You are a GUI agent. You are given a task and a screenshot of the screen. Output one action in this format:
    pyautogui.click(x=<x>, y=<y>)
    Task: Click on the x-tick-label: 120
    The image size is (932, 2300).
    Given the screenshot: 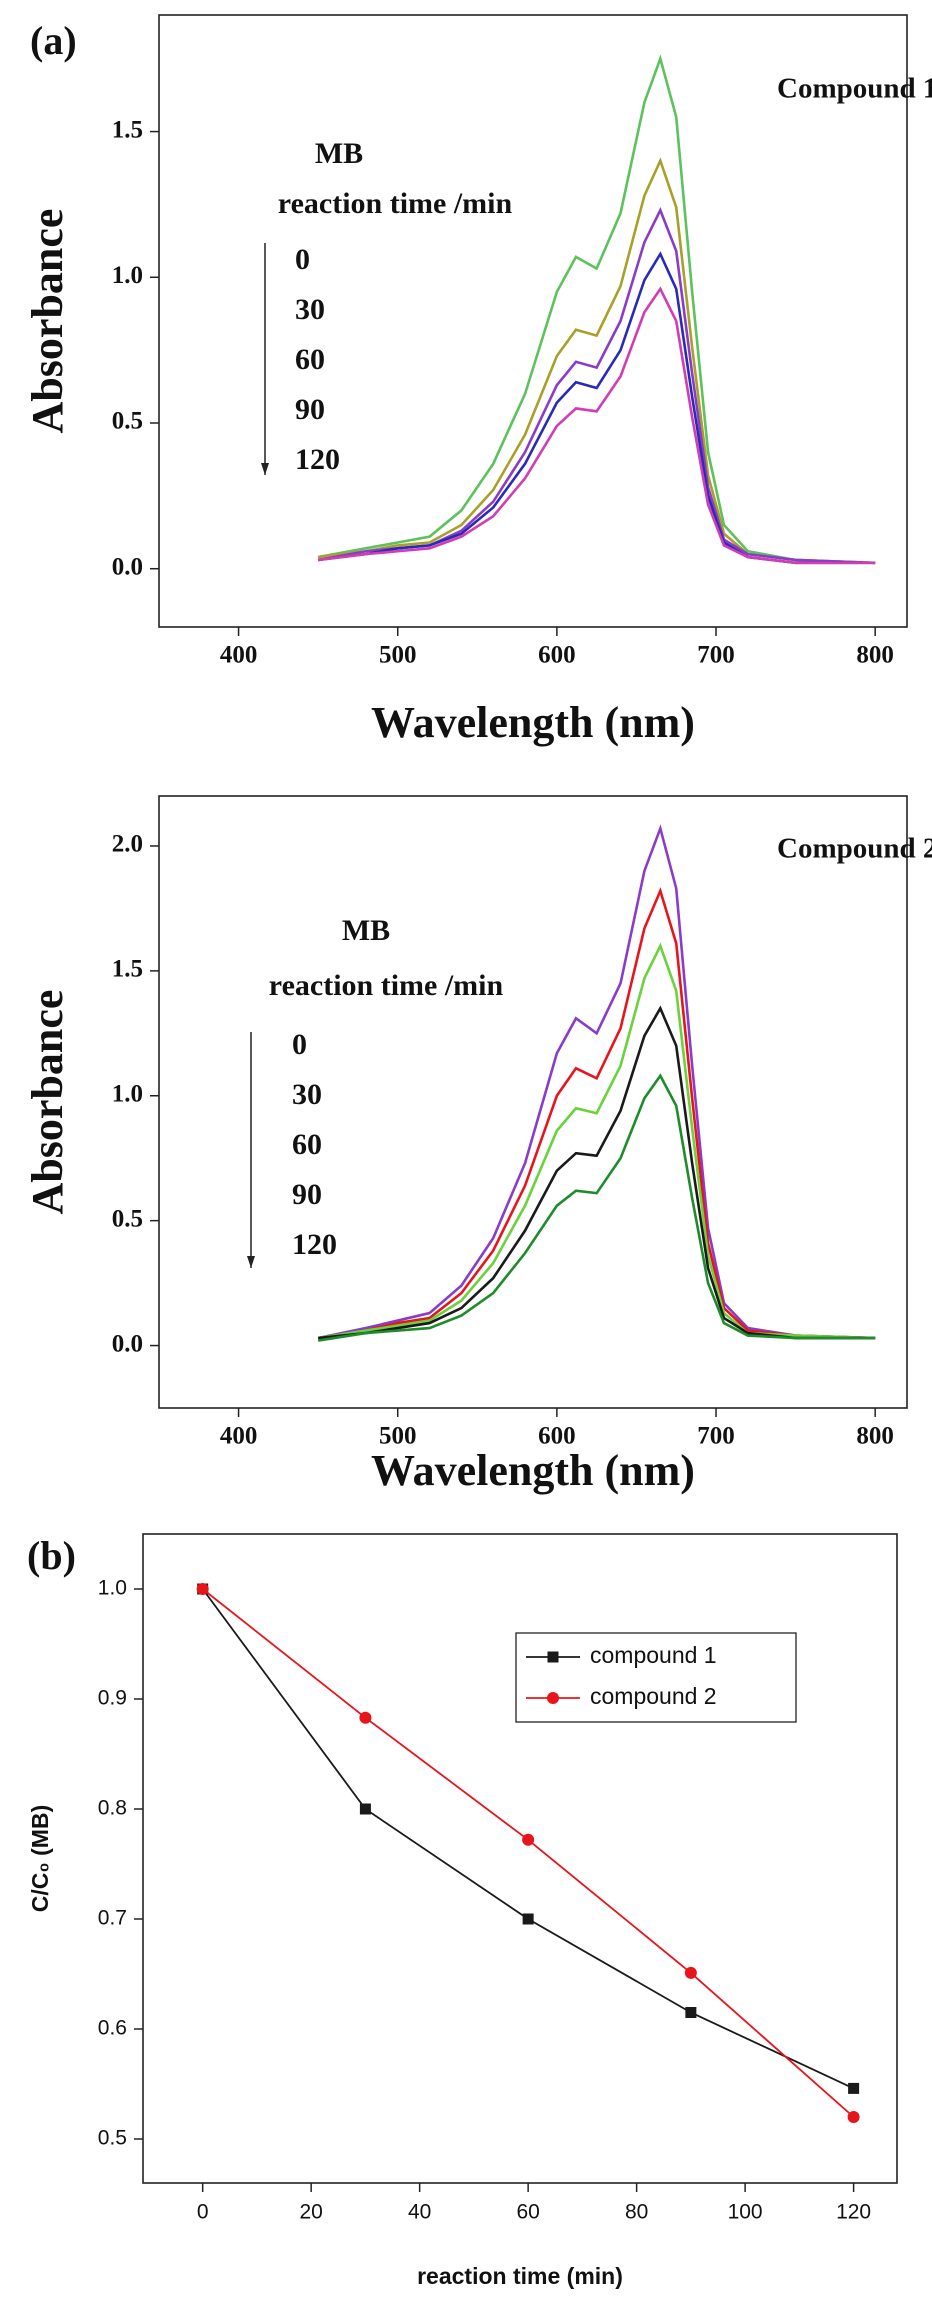 What is the action you would take?
    pyautogui.click(x=853, y=2212)
    